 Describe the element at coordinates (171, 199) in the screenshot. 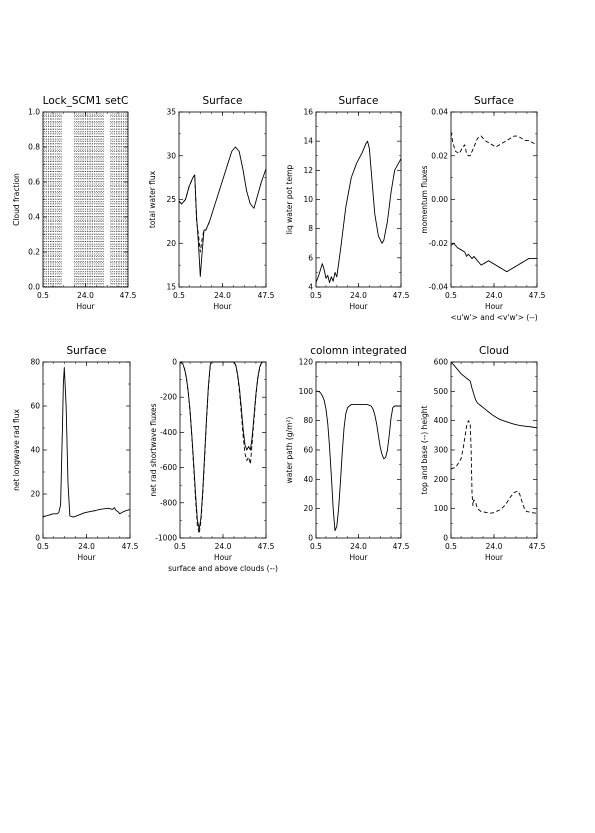

I see `y-tick-label: 25` at that location.